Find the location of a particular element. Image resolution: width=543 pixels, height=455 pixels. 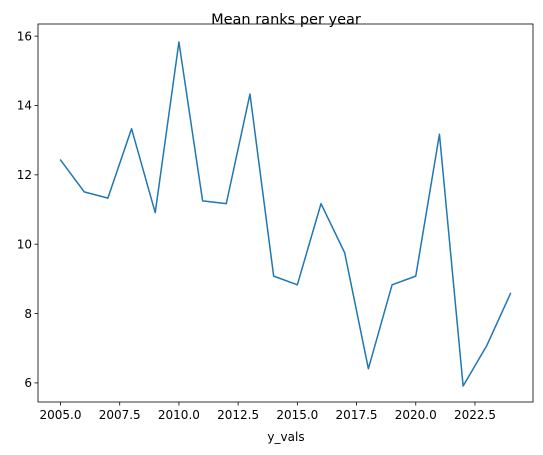

x-tick-label: 2017.5 is located at coordinates (357, 415).